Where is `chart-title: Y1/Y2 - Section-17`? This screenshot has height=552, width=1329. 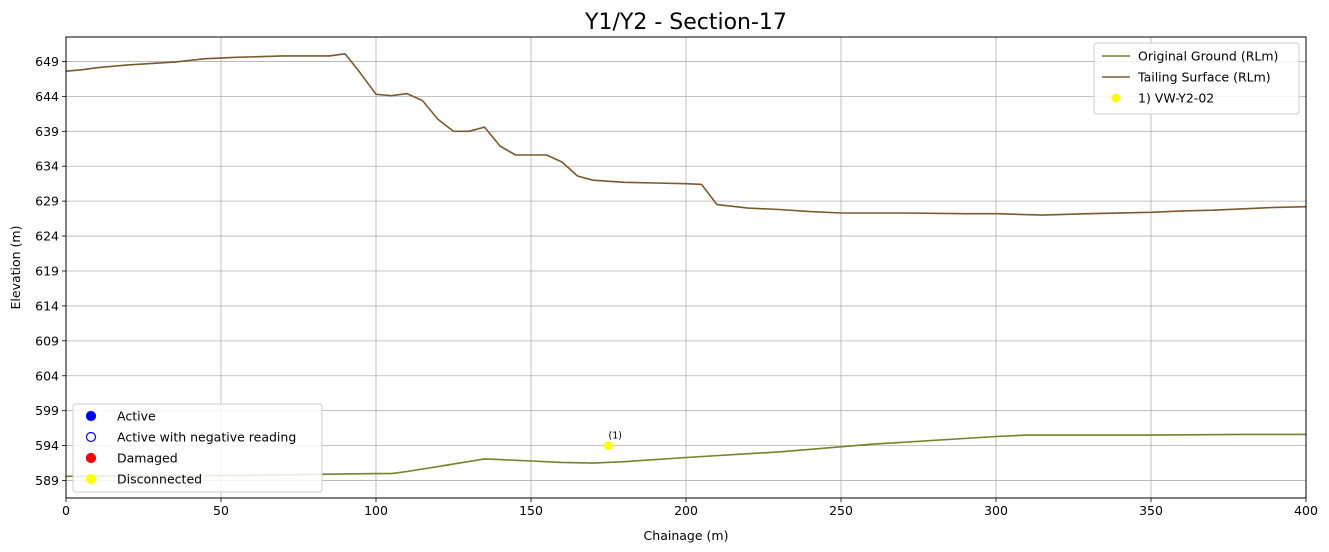 chart-title: Y1/Y2 - Section-17 is located at coordinates (685, 22).